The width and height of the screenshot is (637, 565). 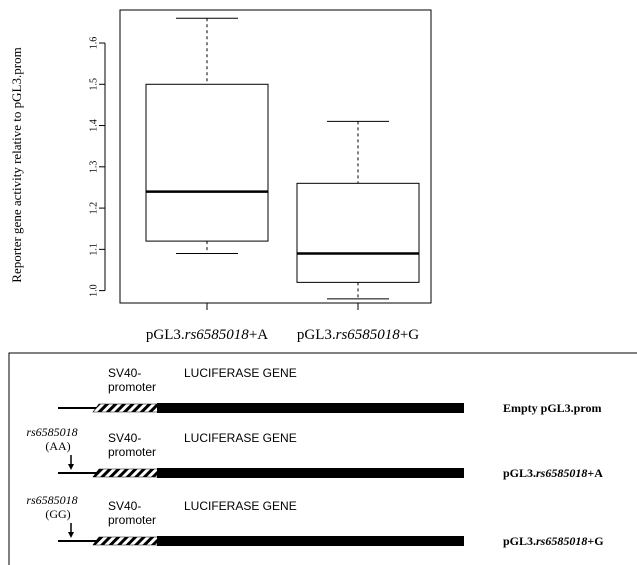 I want to click on x-axis: pGL3.rs6585018+A pGL3.rs6585018+G, so click(x=282, y=323).